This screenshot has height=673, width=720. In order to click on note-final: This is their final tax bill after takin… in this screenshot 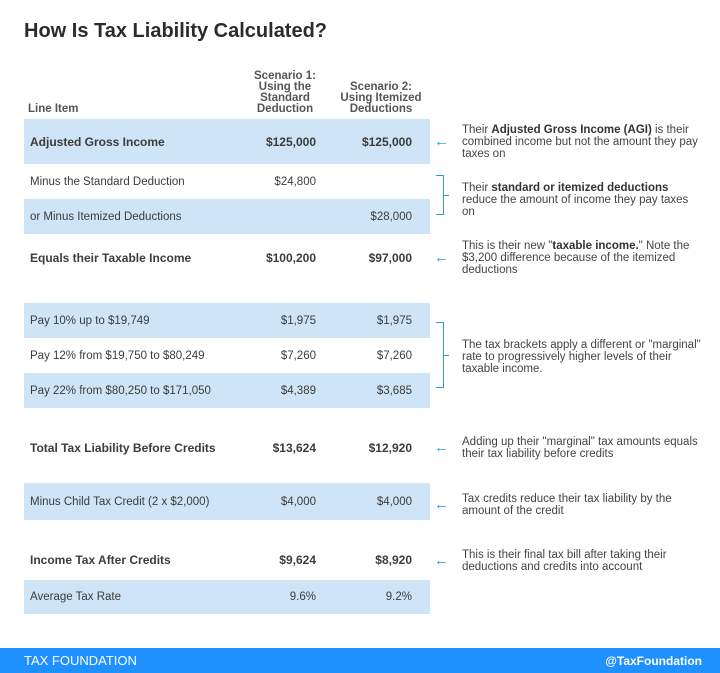, I will do `click(564, 561)`.